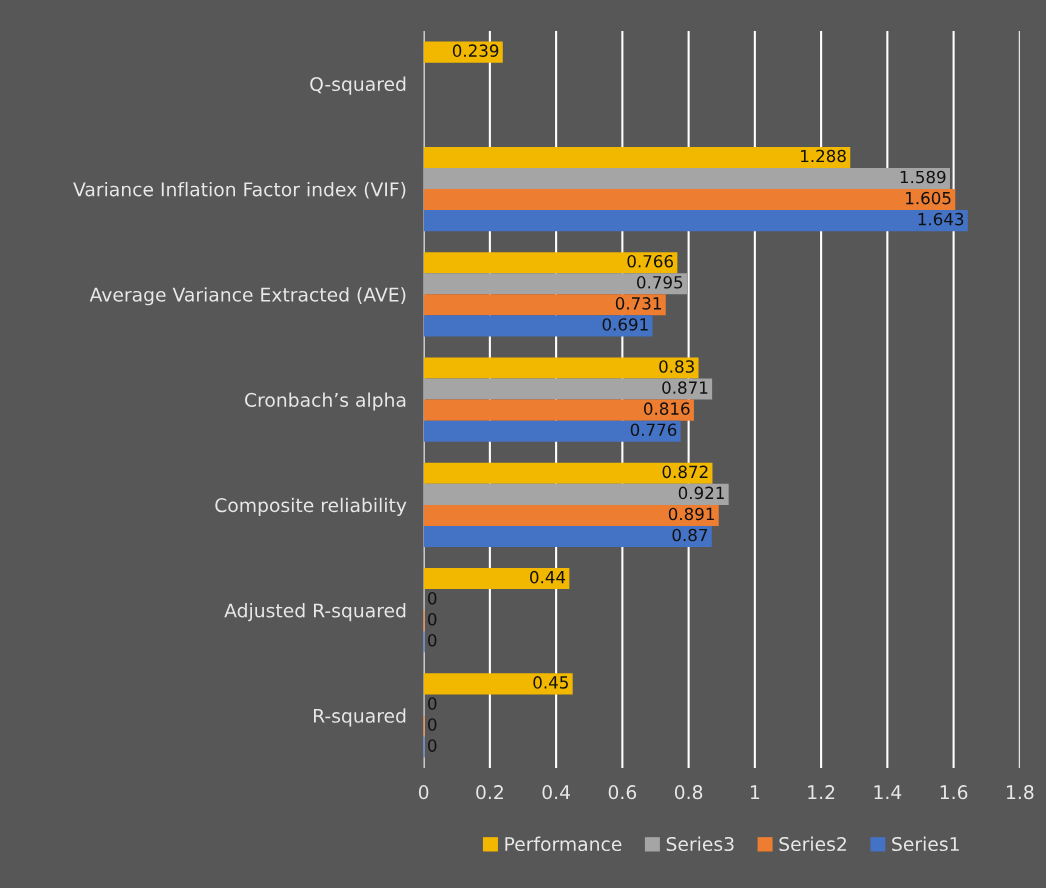 The width and height of the screenshot is (1046, 888). What do you see at coordinates (358, 85) in the screenshot?
I see `y-tick-label: Q-squared` at bounding box center [358, 85].